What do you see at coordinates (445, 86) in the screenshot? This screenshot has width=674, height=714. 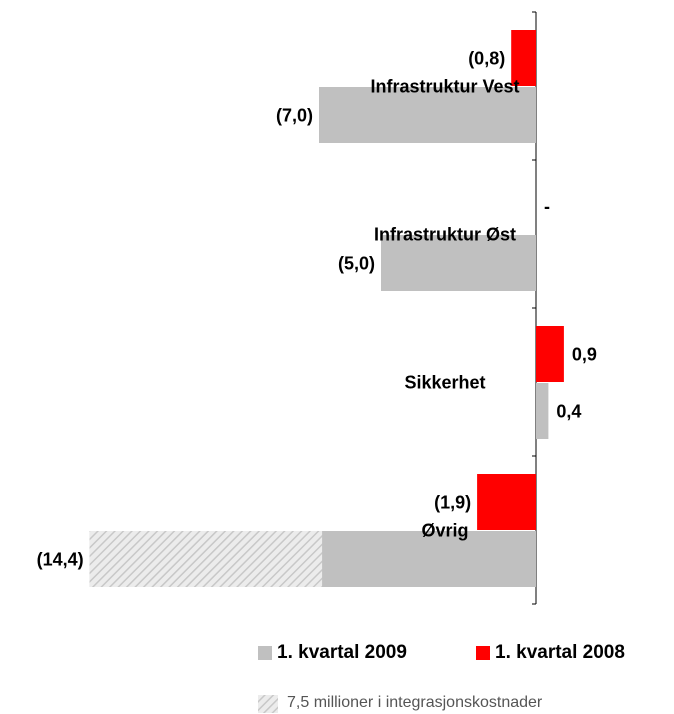 I see `category-label: Infrastruktur Vest` at bounding box center [445, 86].